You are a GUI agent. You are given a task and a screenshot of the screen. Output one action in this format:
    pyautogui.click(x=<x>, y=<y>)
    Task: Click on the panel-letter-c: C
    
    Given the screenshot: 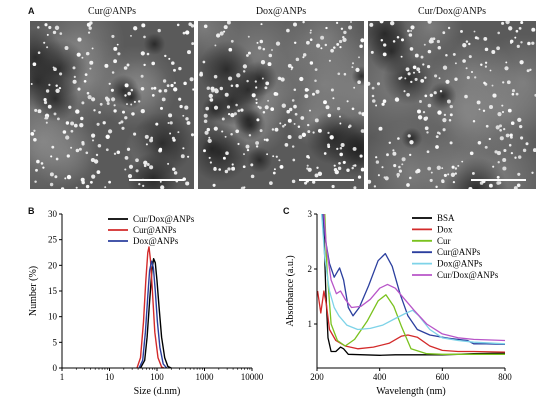 What is the action you would take?
    pyautogui.click(x=286, y=211)
    